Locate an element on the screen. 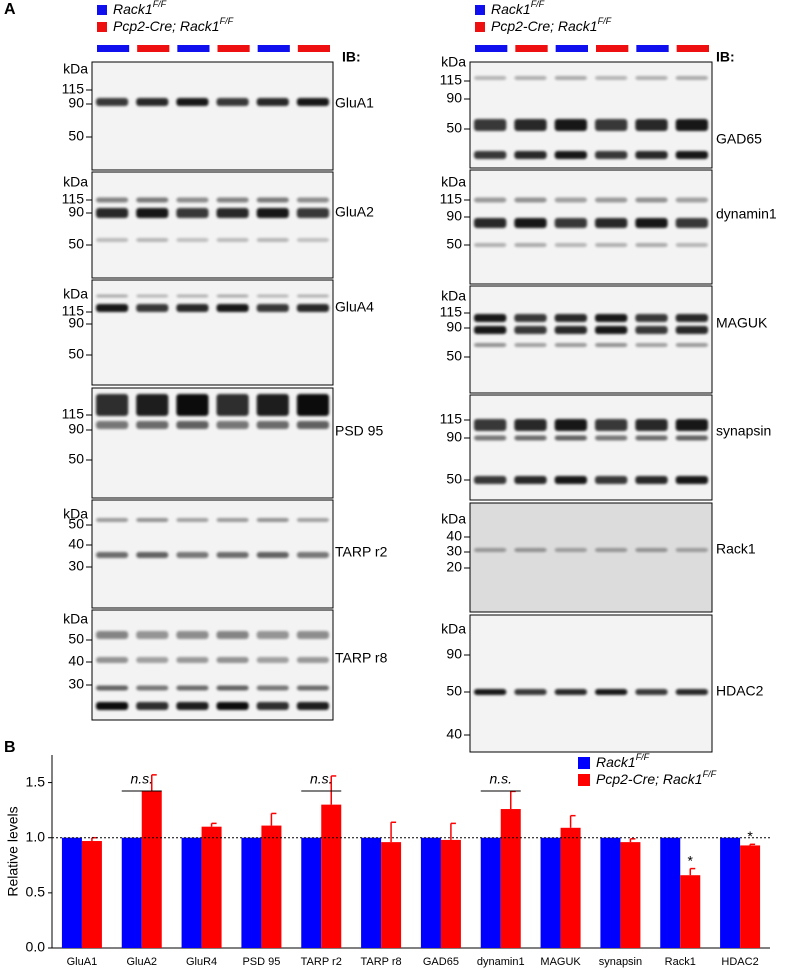 The width and height of the screenshot is (787, 974). legend-name: Pcp2-Cre; Rack1 is located at coordinates (649, 779).